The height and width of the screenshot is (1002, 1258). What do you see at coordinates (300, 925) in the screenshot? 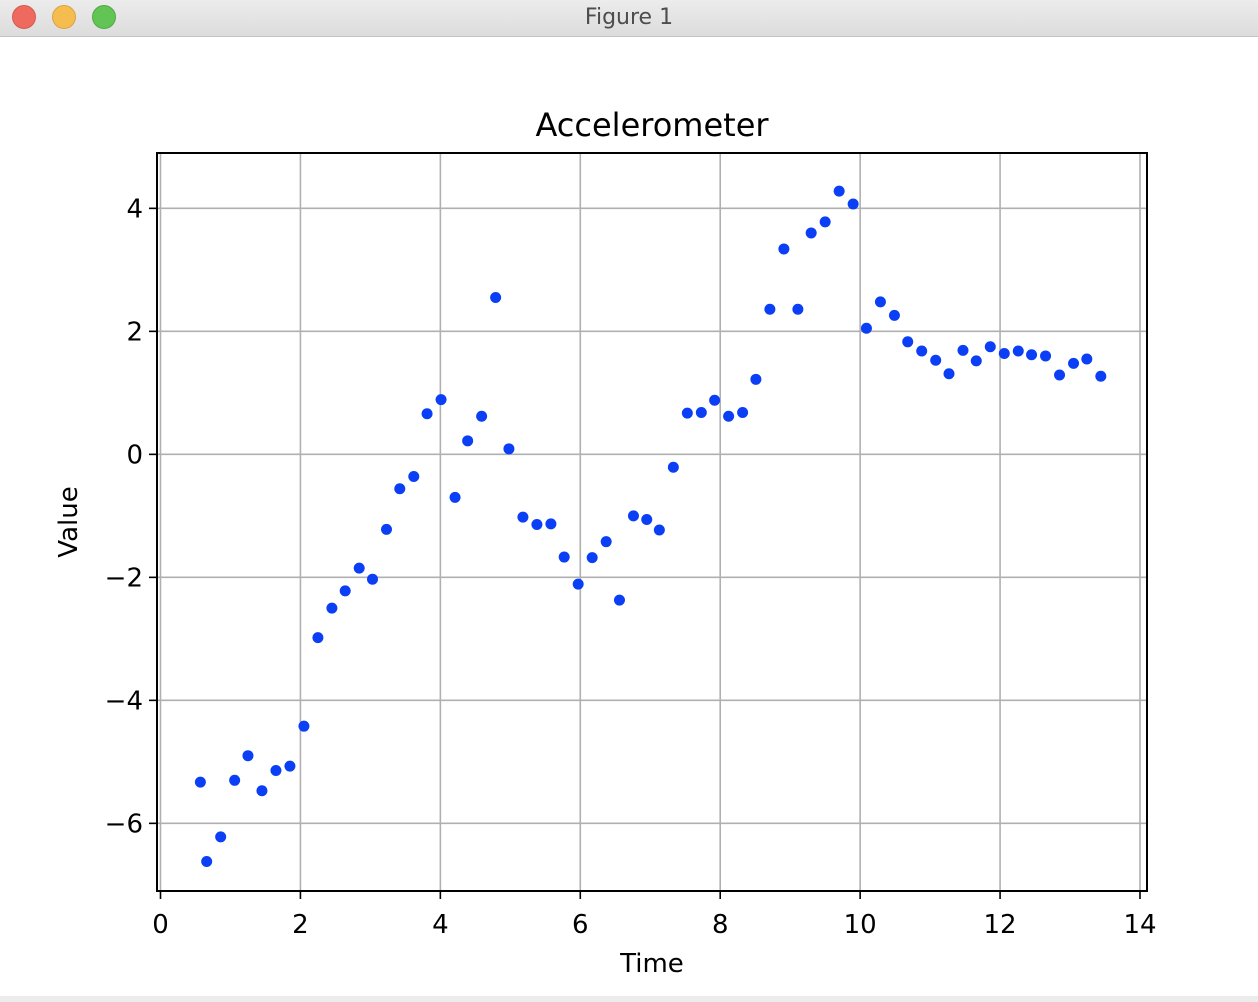
I see `x-tick-label: 2` at bounding box center [300, 925].